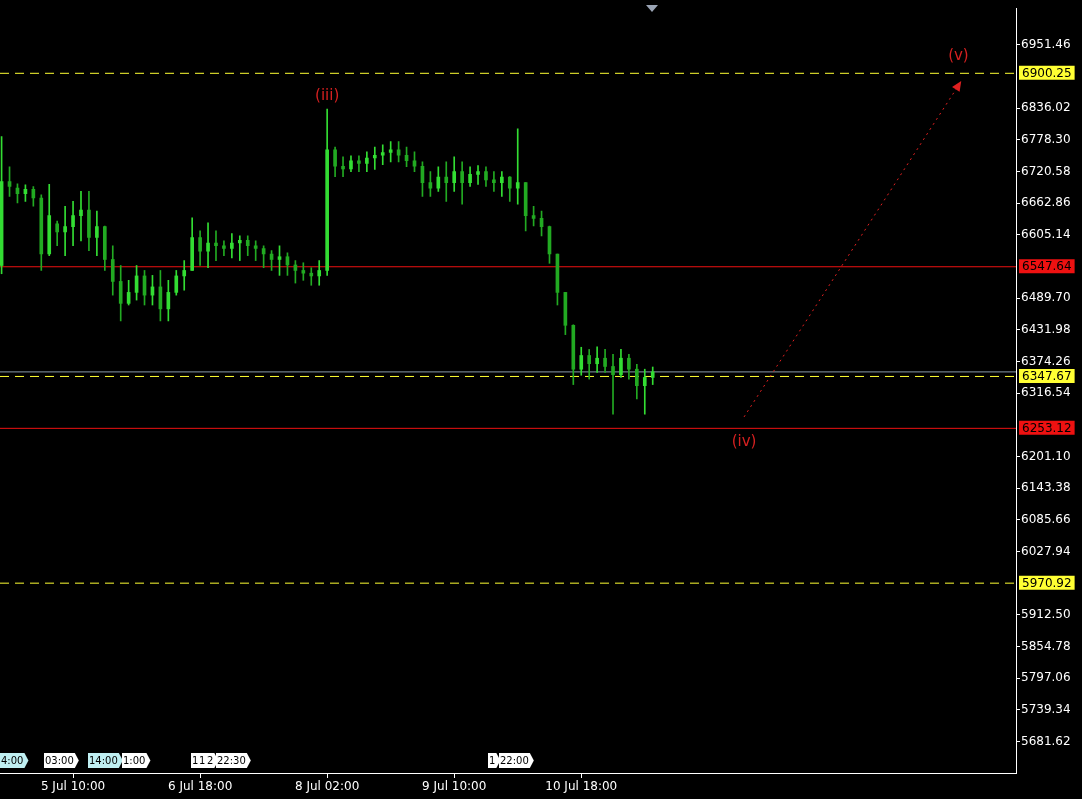  I want to click on annotation: 4:00, so click(12, 761).